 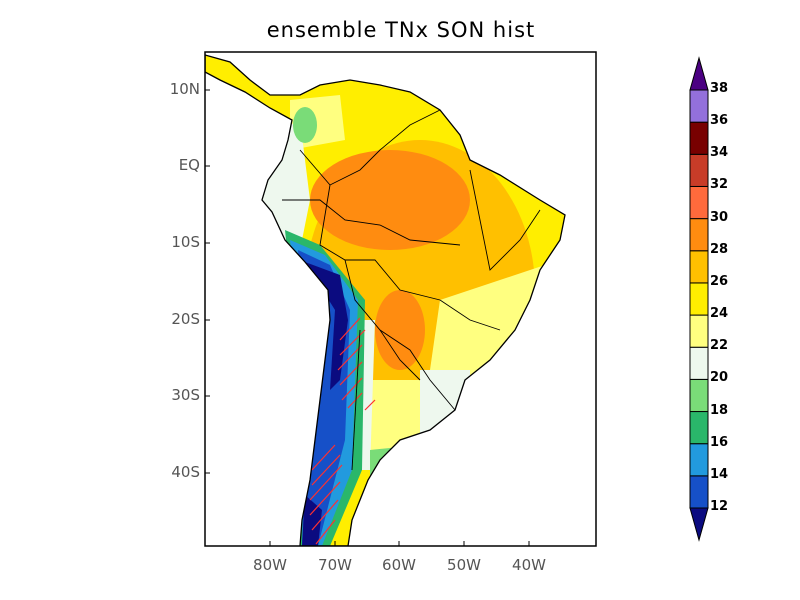 I want to click on colorbar-under-triangle, so click(x=699, y=524).